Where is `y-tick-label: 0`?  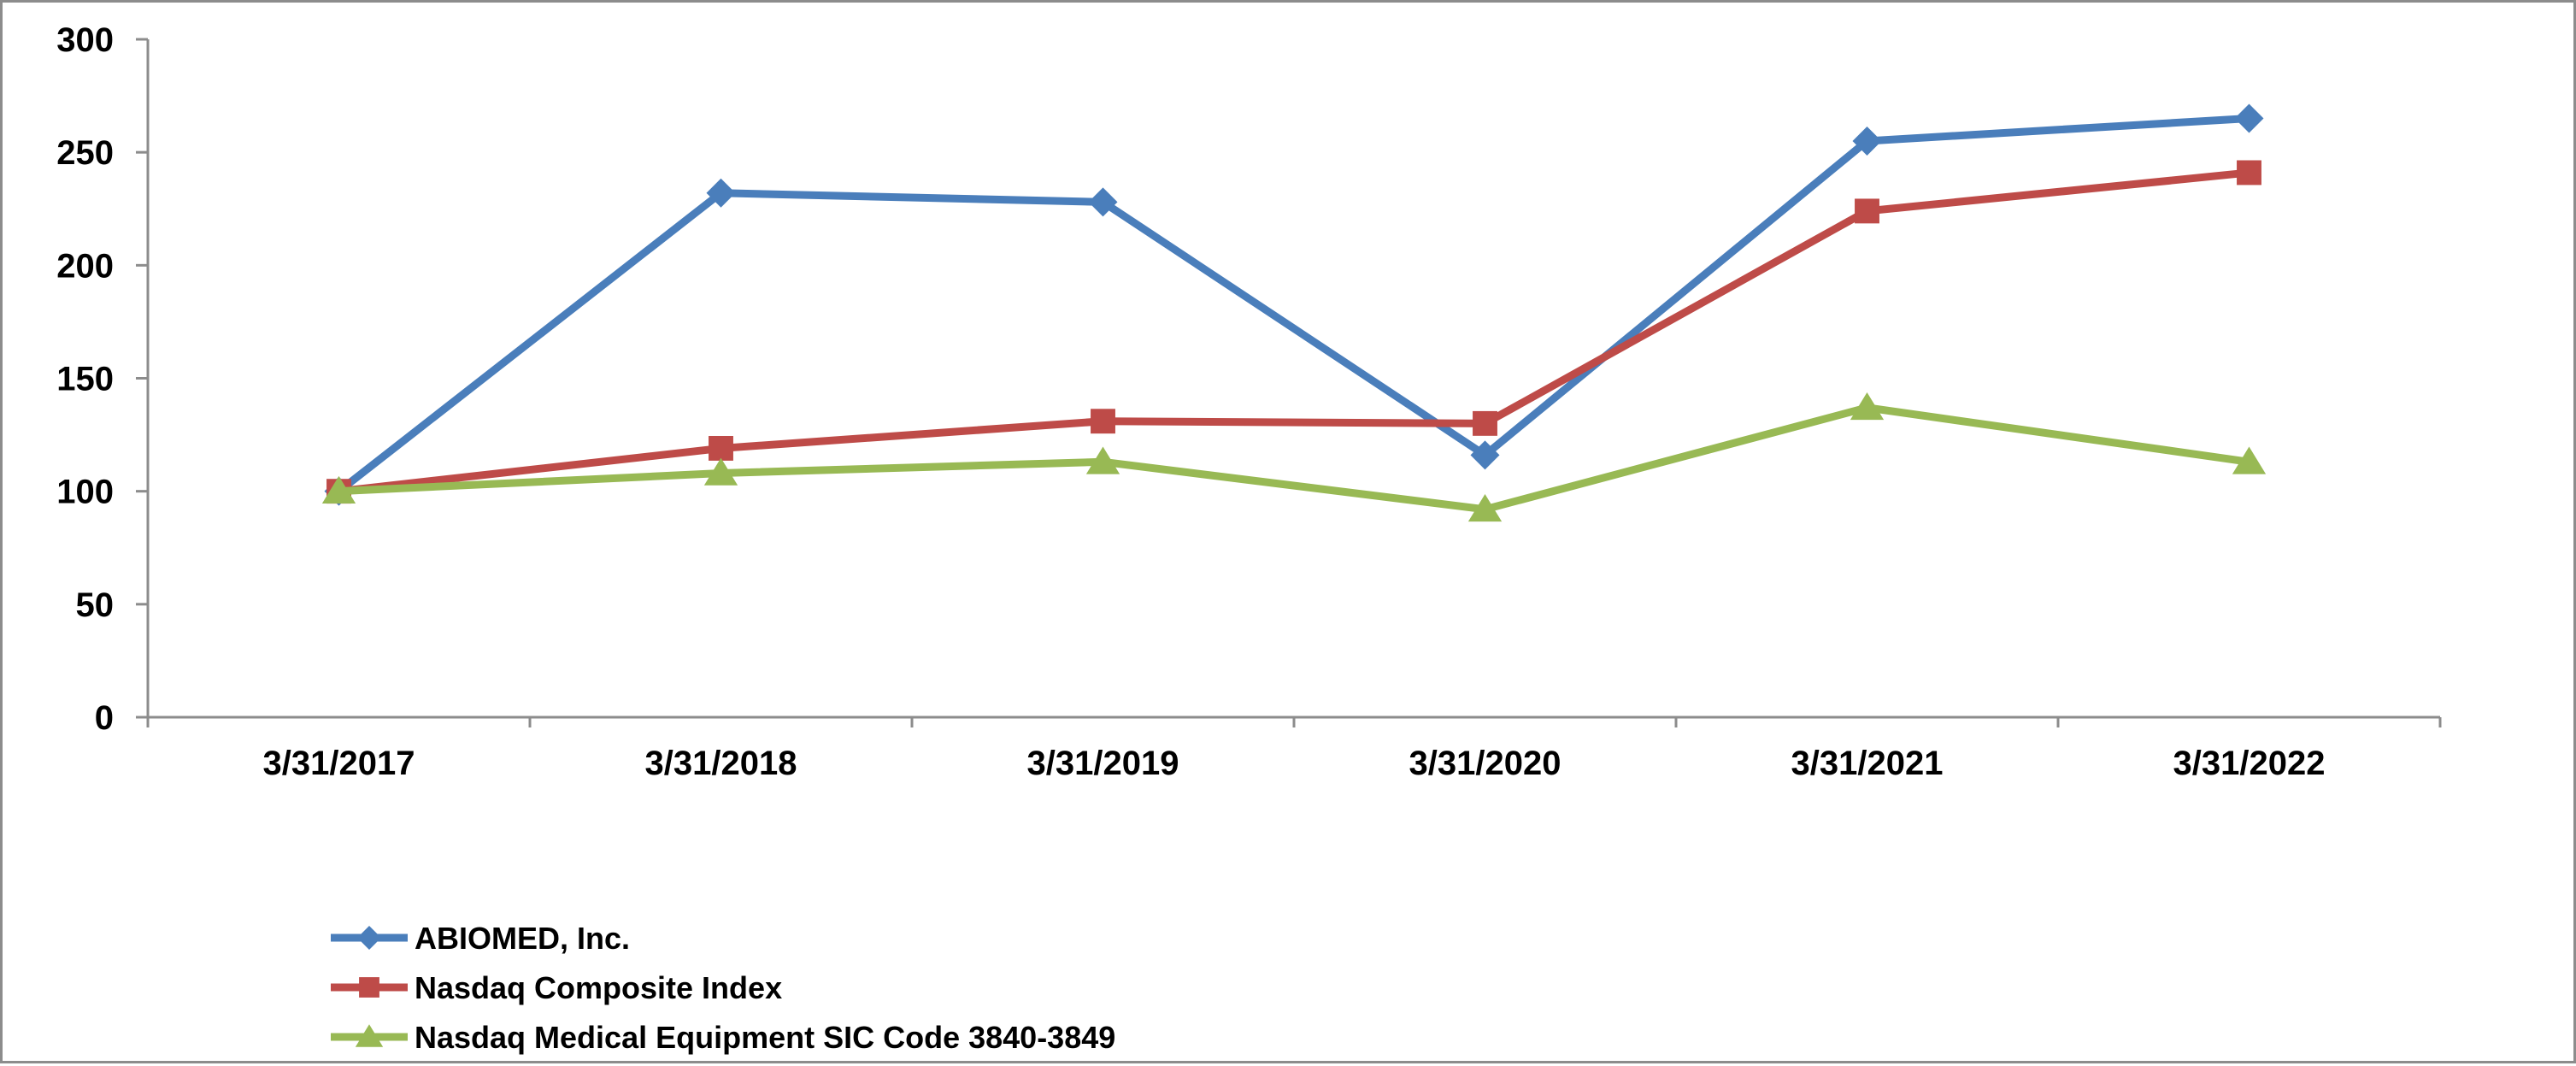
y-tick-label: 0 is located at coordinates (104, 718).